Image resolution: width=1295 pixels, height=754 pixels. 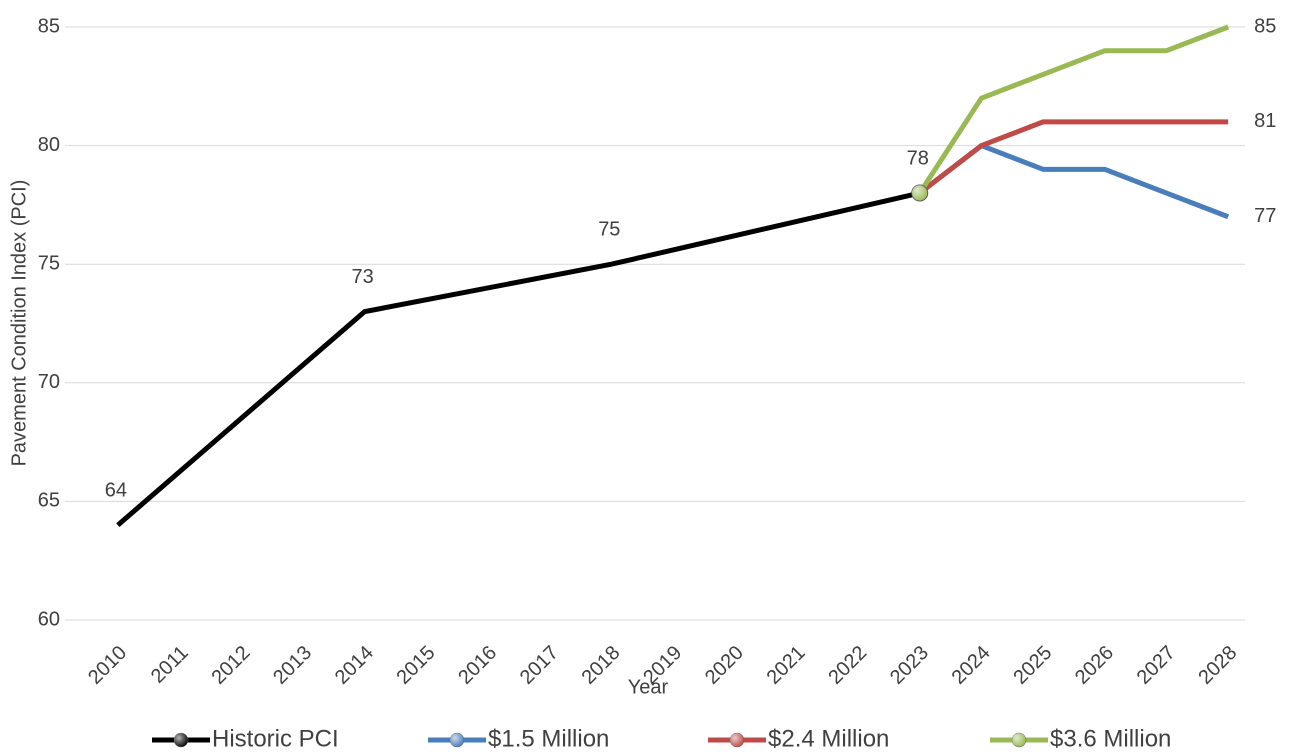 I want to click on x-tick-label: 2015, so click(x=416, y=665).